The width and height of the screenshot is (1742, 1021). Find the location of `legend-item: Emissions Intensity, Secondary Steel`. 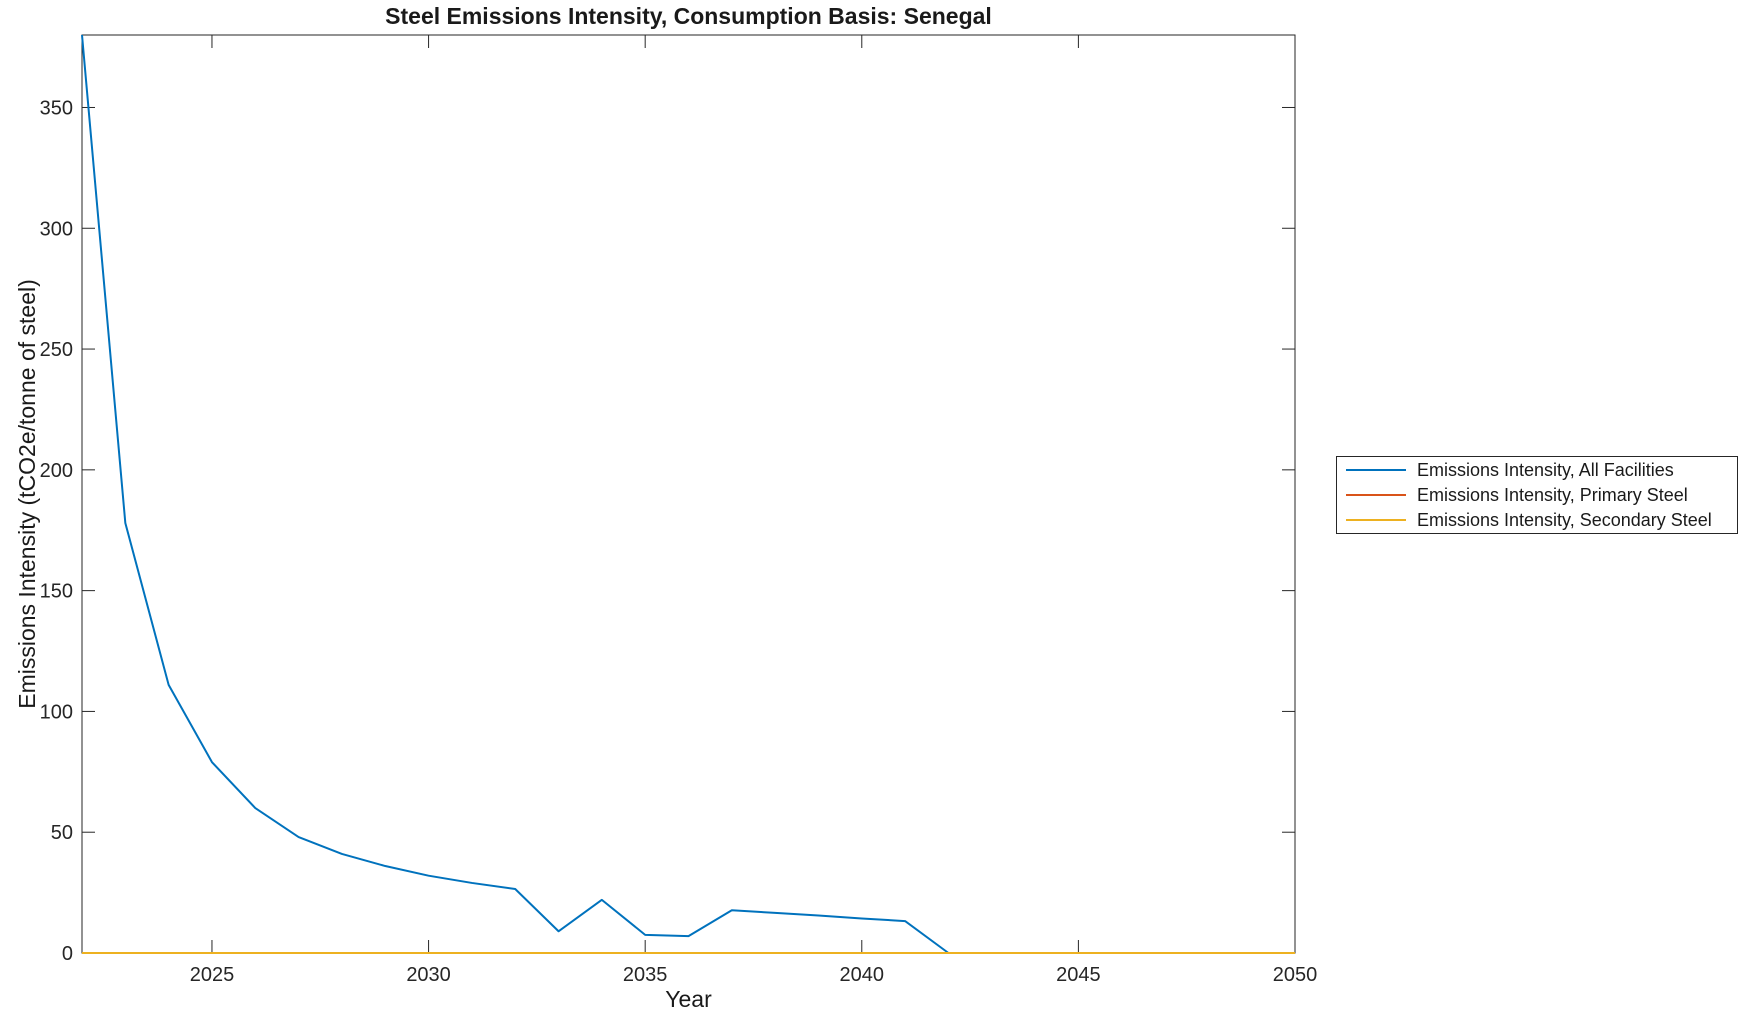

legend-item: Emissions Intensity, Secondary Steel is located at coordinates (1537, 520).